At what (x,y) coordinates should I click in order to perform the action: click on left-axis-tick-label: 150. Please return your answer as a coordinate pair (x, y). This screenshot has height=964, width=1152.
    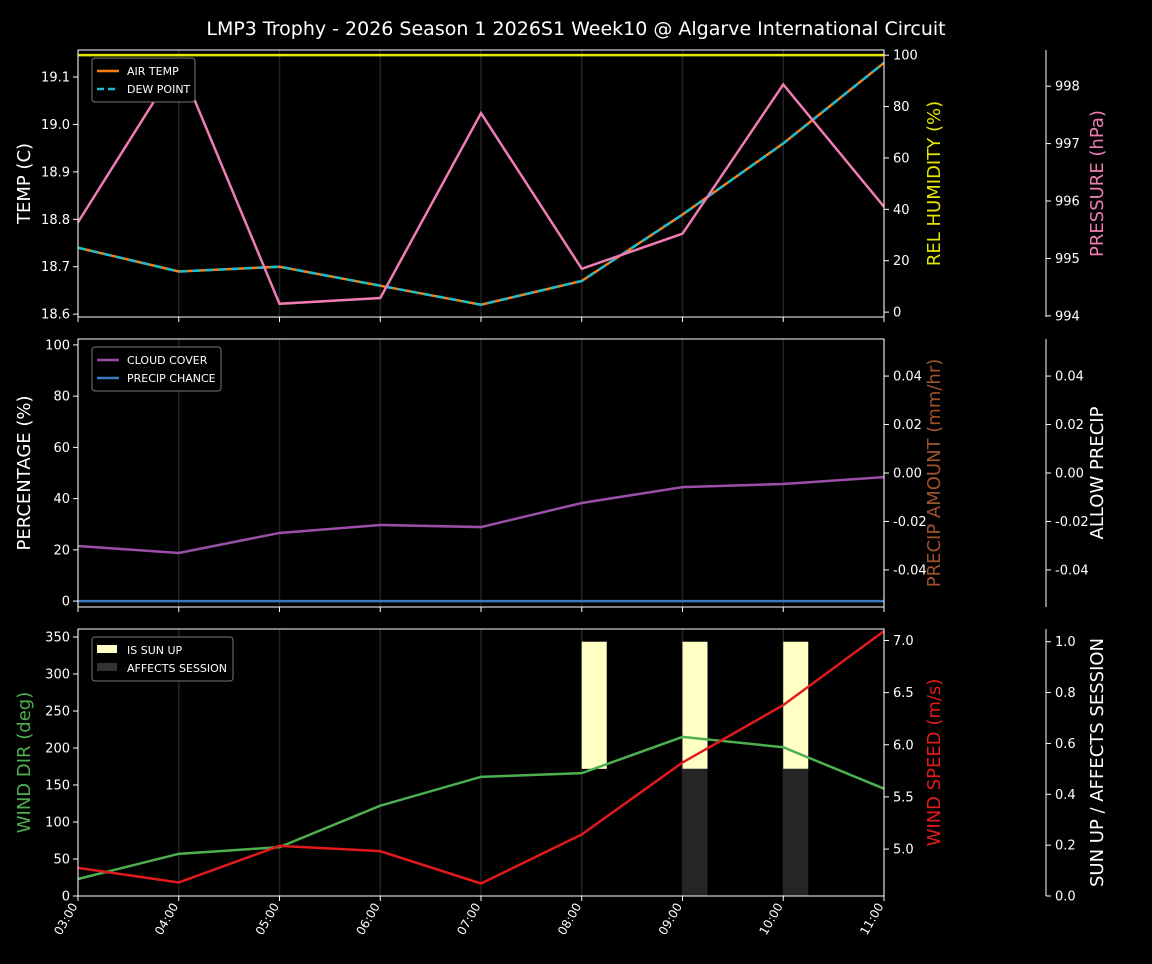
    Looking at the image, I should click on (57, 785).